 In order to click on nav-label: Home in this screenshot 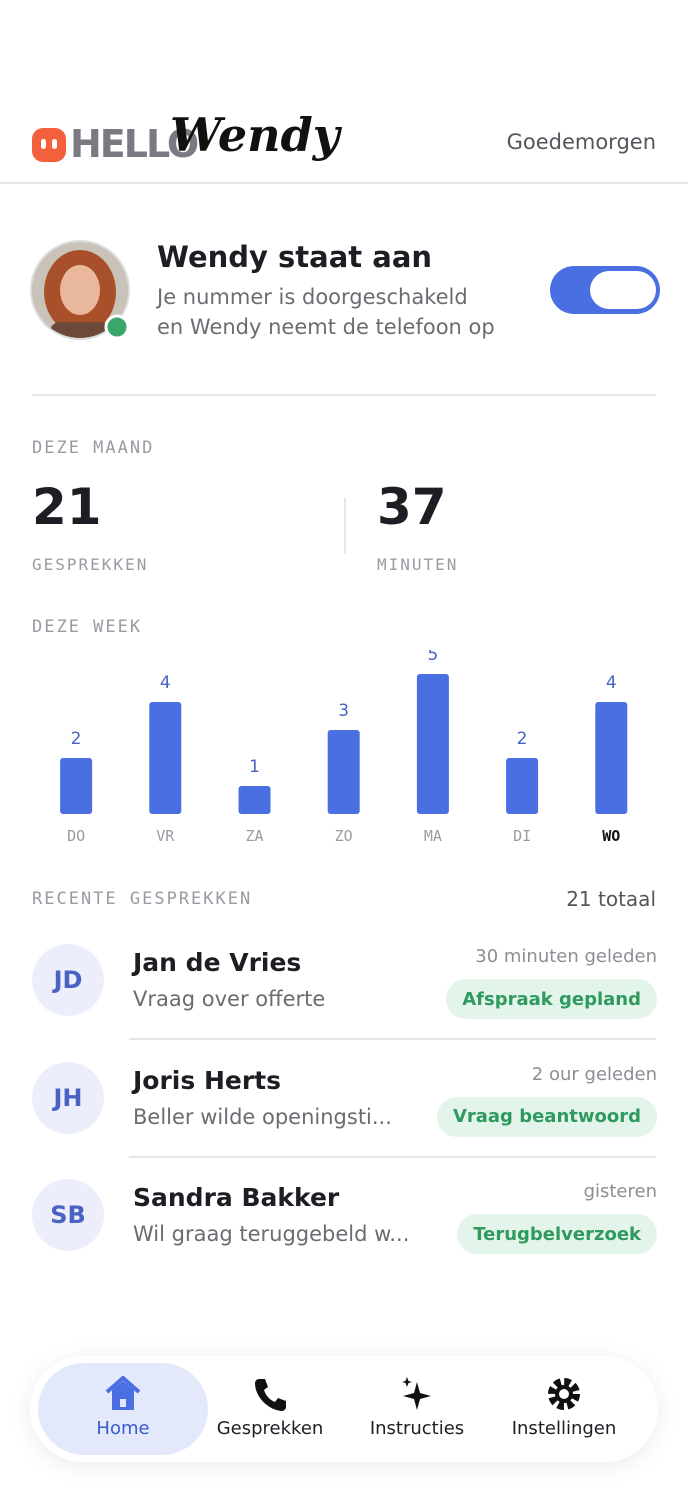, I will do `click(123, 1428)`.